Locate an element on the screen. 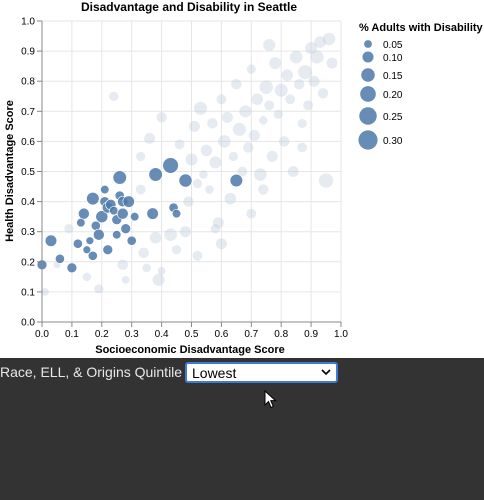 The image size is (484, 500). legend-label: 0.05 is located at coordinates (393, 45).